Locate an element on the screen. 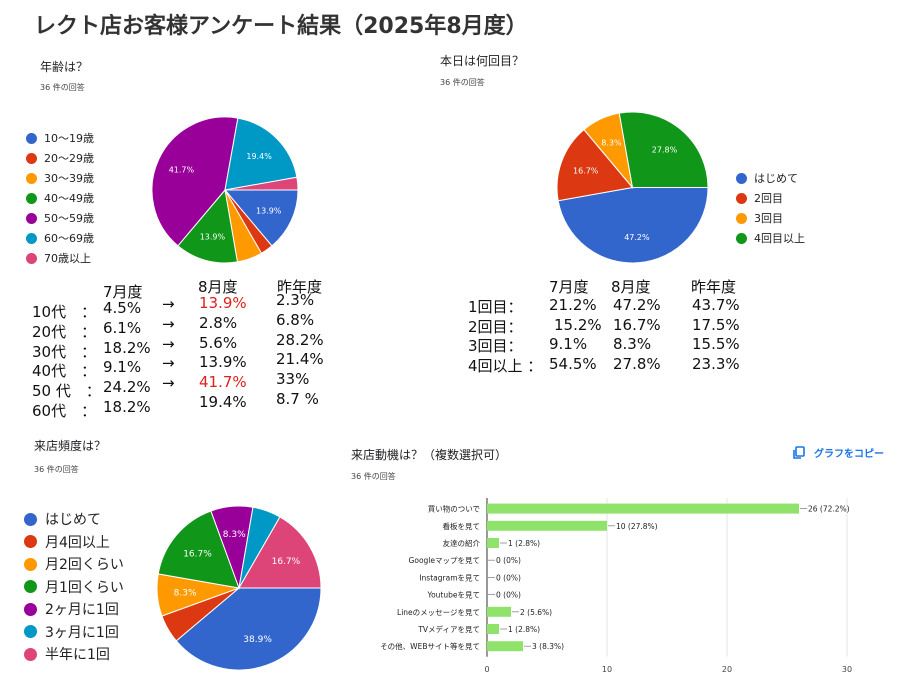  frequency-legend: はじめて 月4回以上 月2回くらい 月1回くらい 2ヶ月に1回 3ヶ月に1回 半年に1回 is located at coordinates (74, 587).